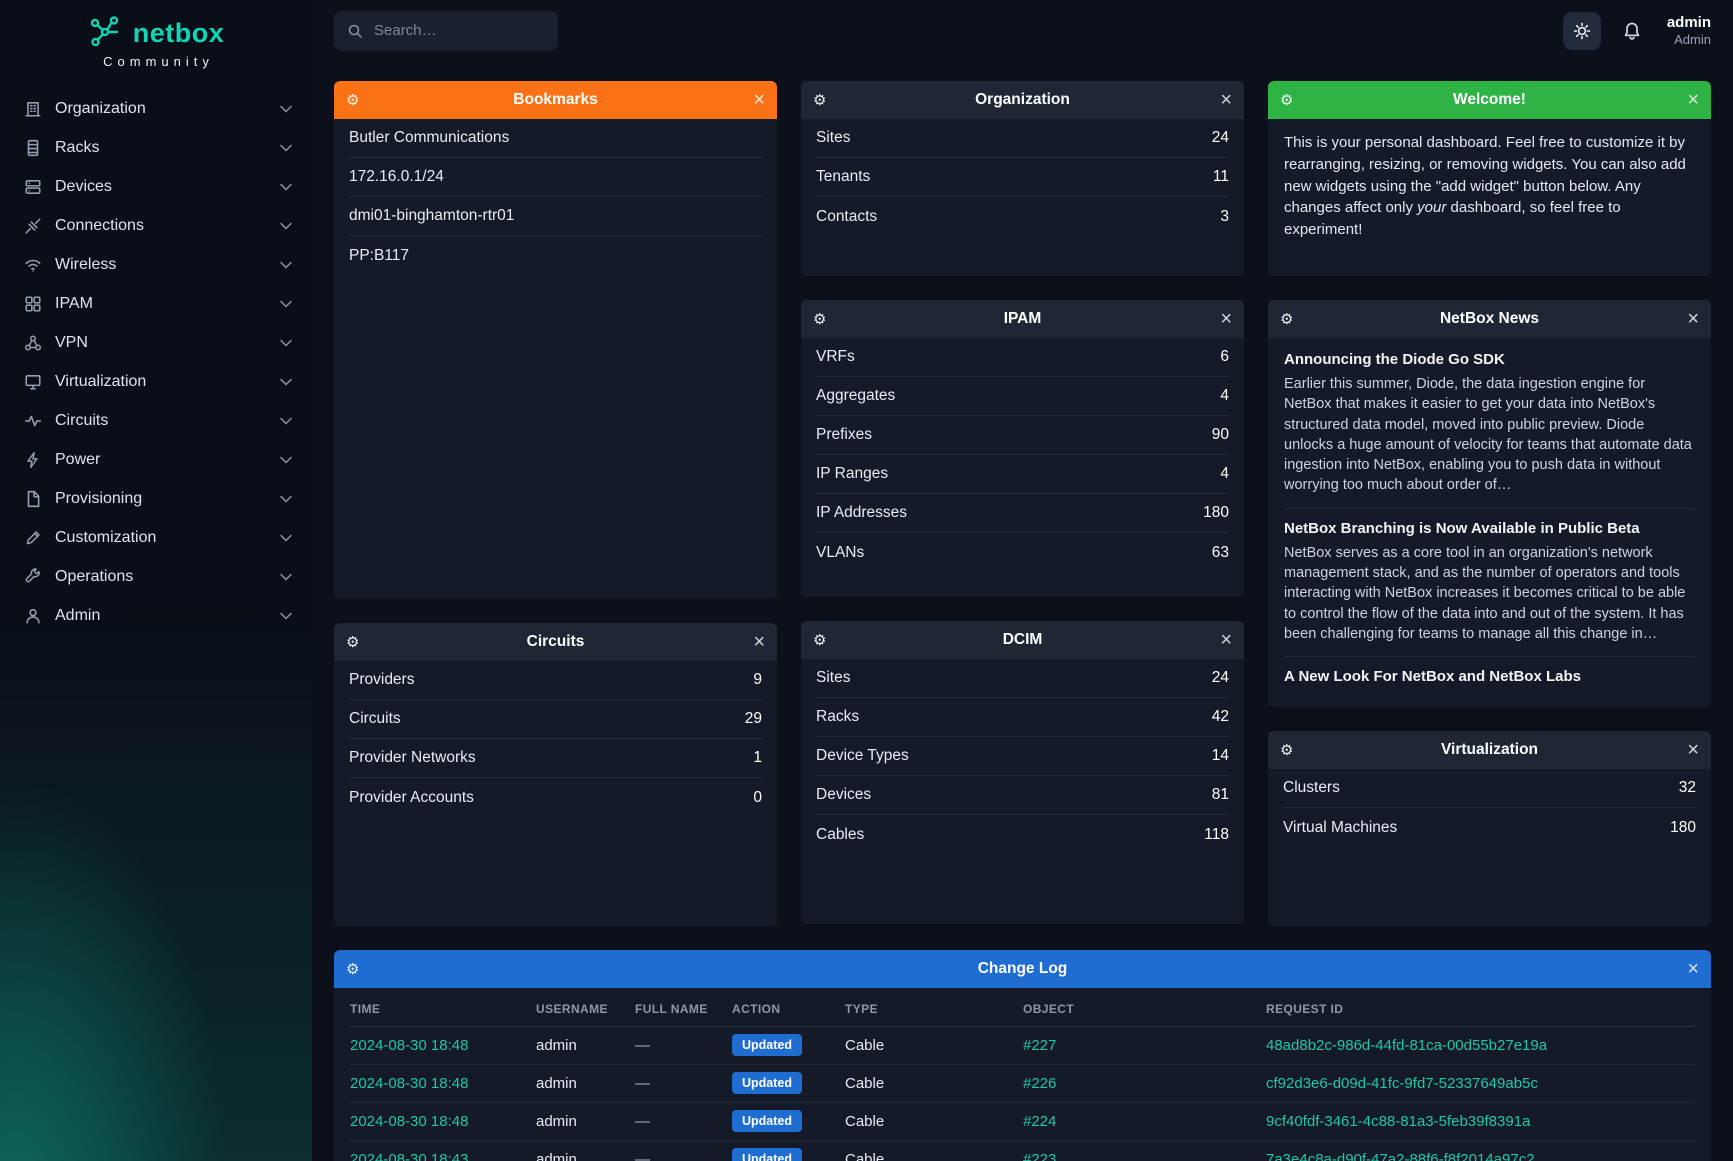 The height and width of the screenshot is (1161, 1733). What do you see at coordinates (1220, 434) in the screenshot?
I see `stat-value: 90` at bounding box center [1220, 434].